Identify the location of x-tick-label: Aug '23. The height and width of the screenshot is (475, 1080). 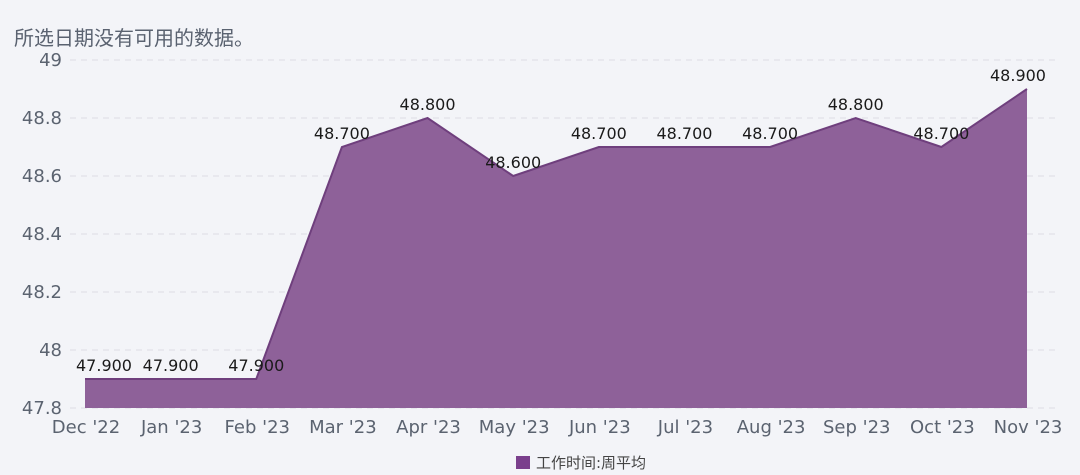
(771, 427).